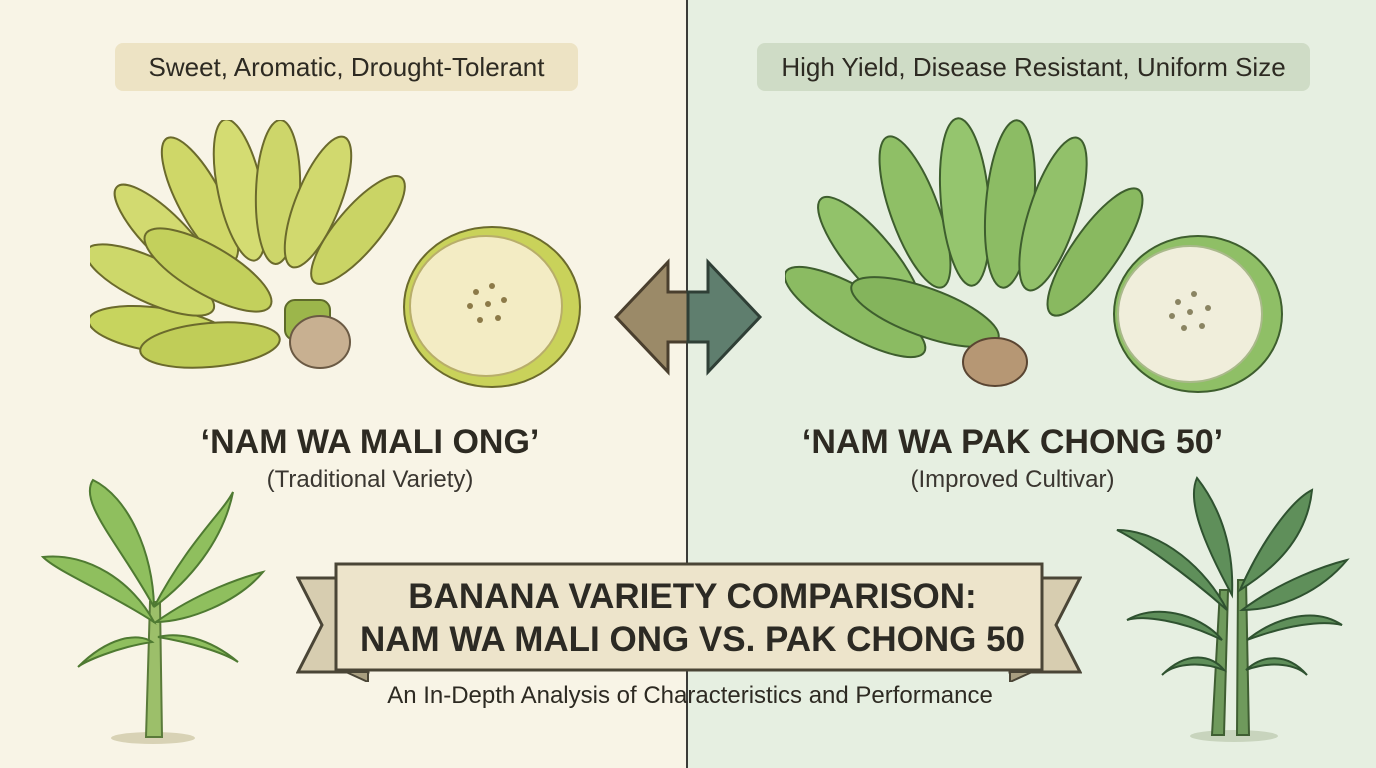 The width and height of the screenshot is (1376, 768). Describe the element at coordinates (370, 442) in the screenshot. I see `left-variety-name: ‘NAM WA MALI ONG’` at that location.